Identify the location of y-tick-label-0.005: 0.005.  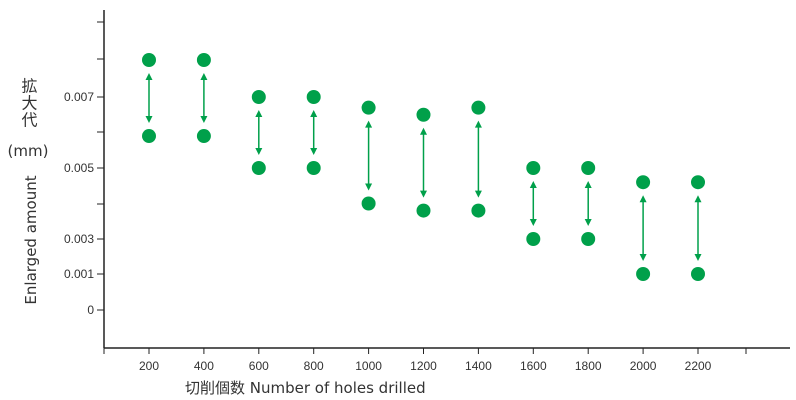
(79, 168).